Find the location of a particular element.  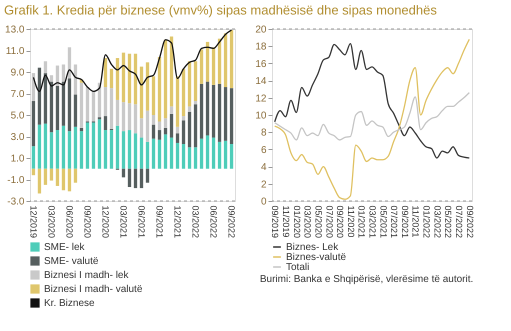

y-tick-label: 18 is located at coordinates (261, 47).